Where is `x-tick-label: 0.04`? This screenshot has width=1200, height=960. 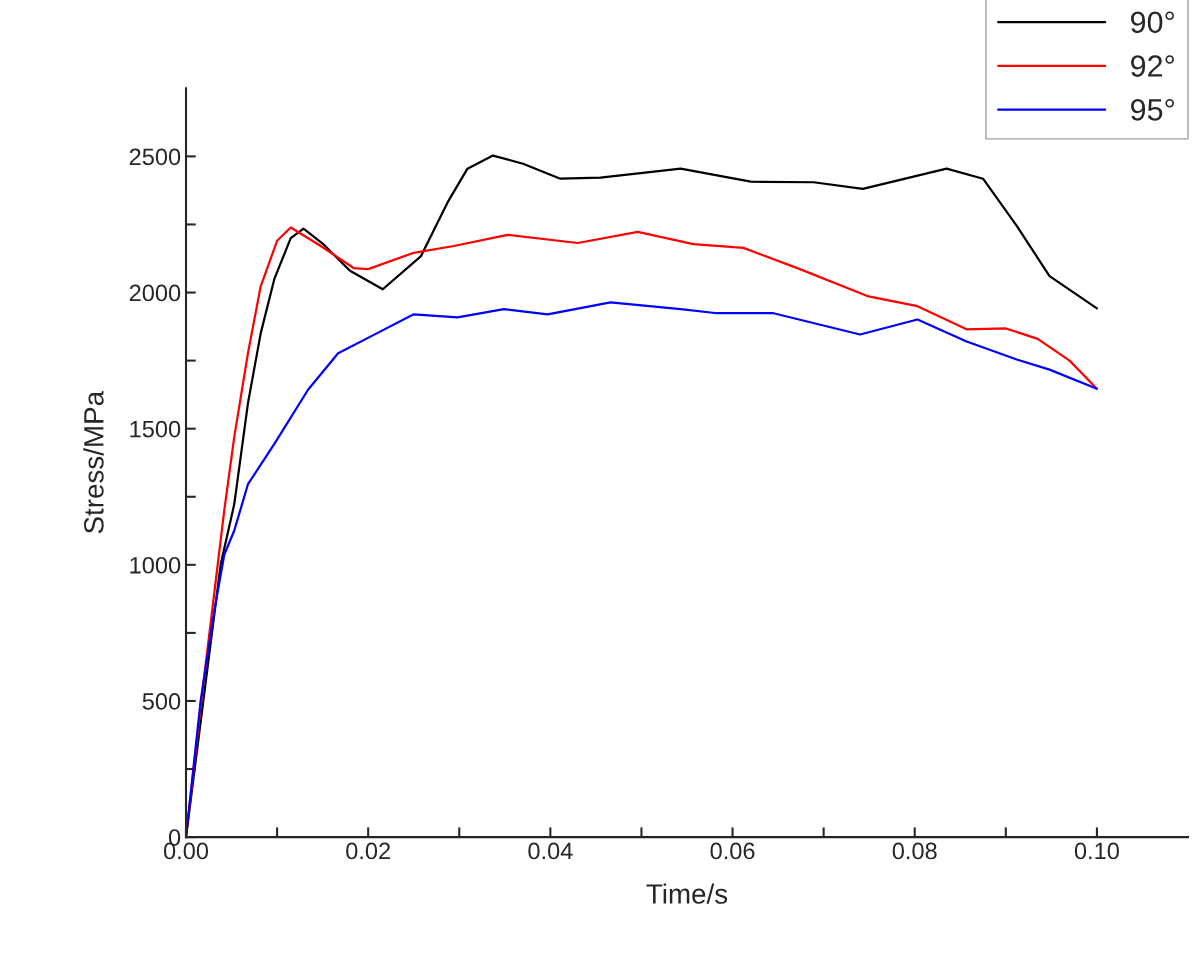 x-tick-label: 0.04 is located at coordinates (550, 851).